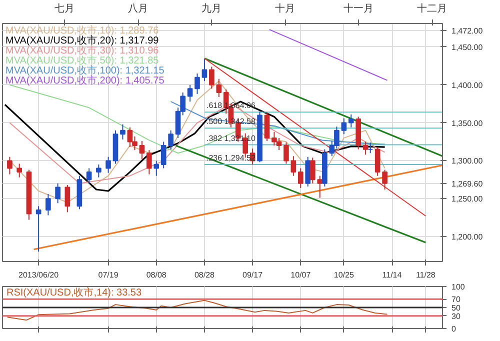  Describe the element at coordinates (138, 9) in the screenshot. I see `text: 八月` at that location.